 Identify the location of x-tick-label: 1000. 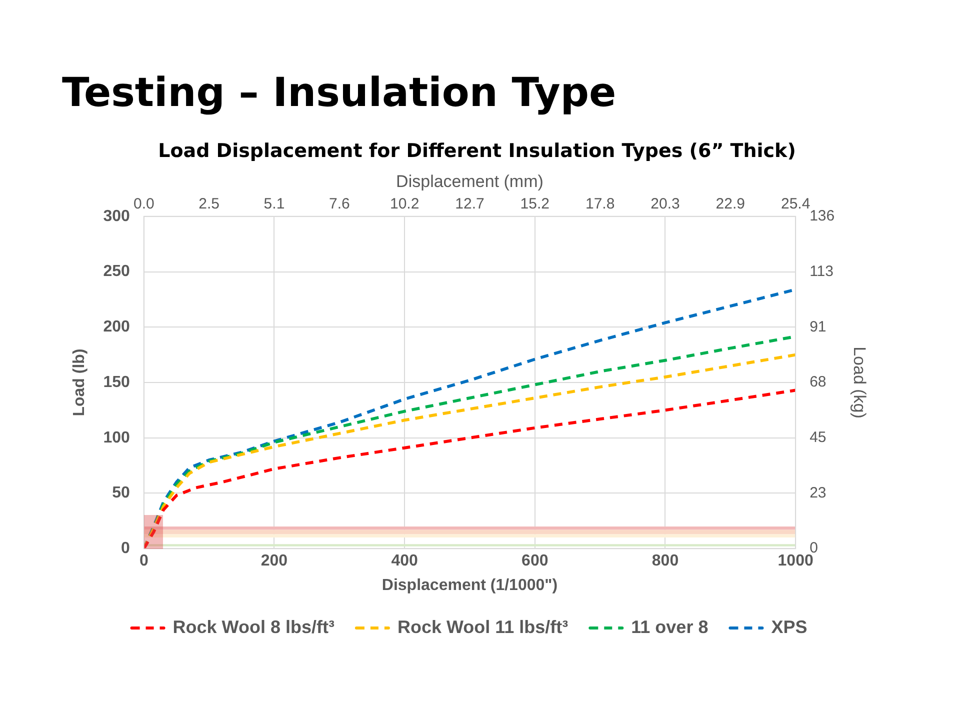
(796, 561).